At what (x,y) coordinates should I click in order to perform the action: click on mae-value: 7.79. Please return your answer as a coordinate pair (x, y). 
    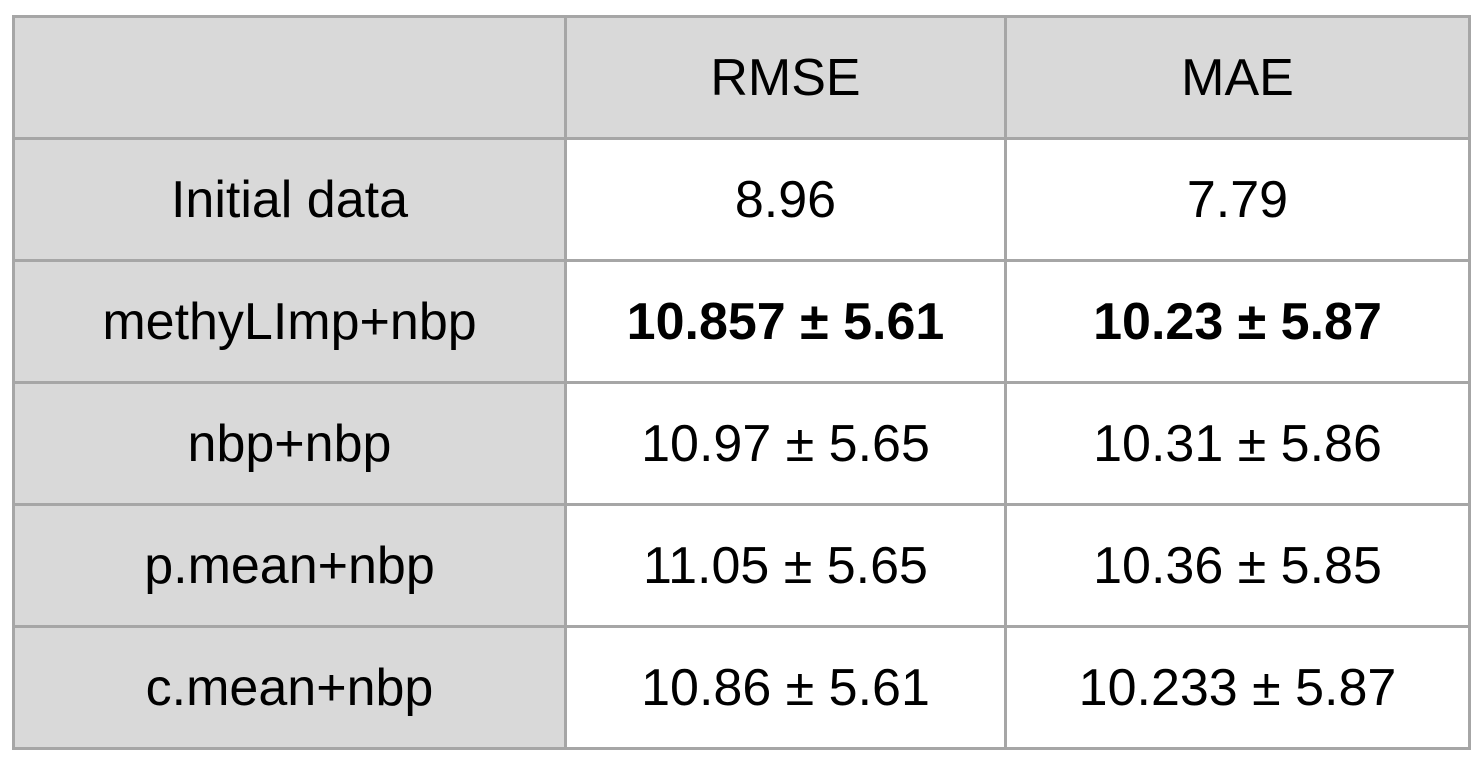
    Looking at the image, I should click on (1237, 199).